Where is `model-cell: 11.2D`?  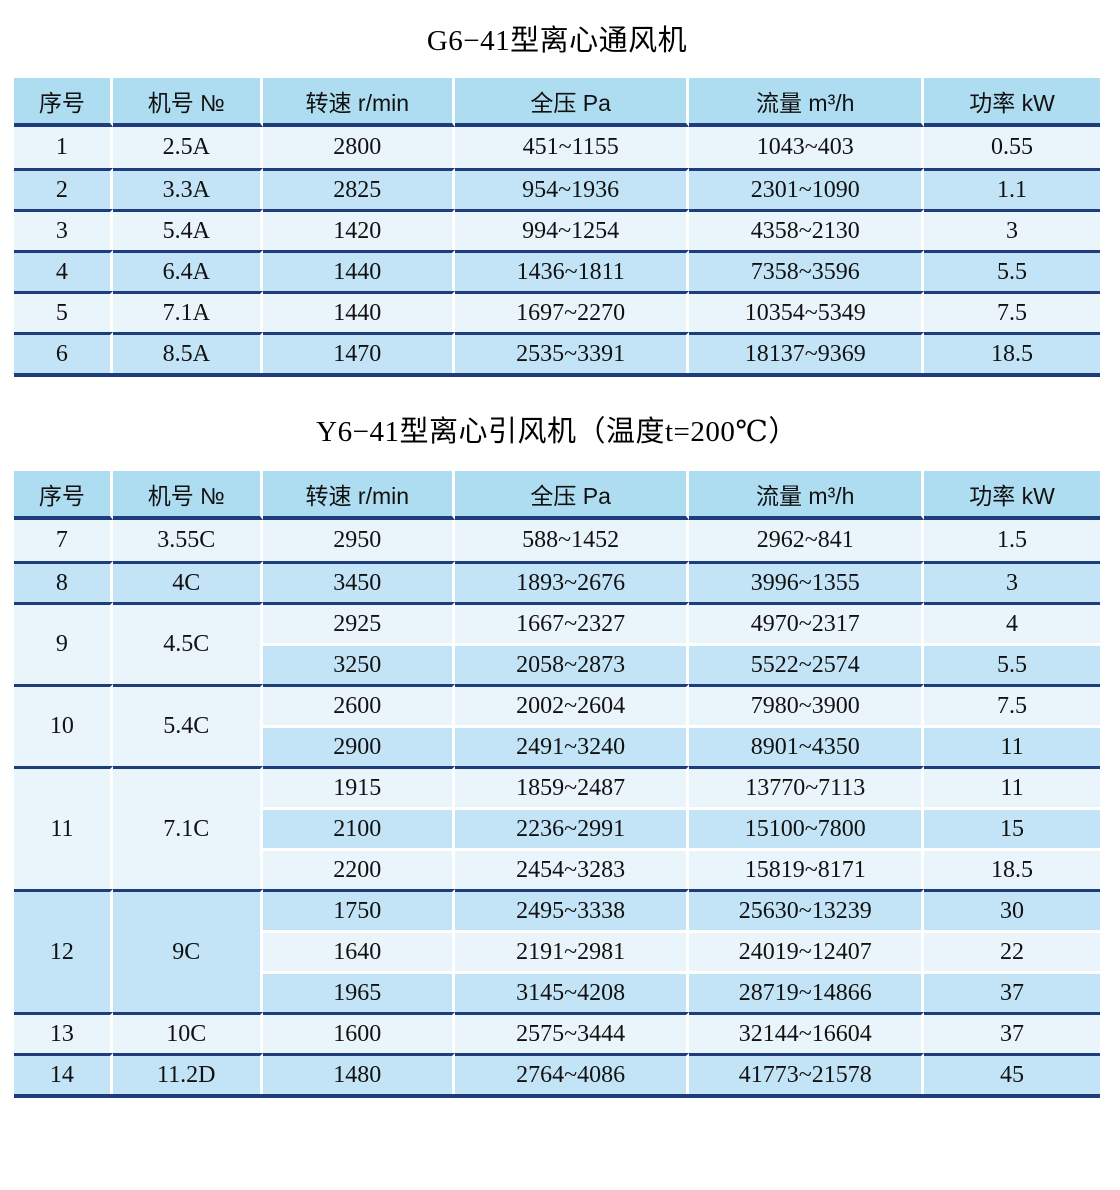 model-cell: 11.2D is located at coordinates (187, 1073).